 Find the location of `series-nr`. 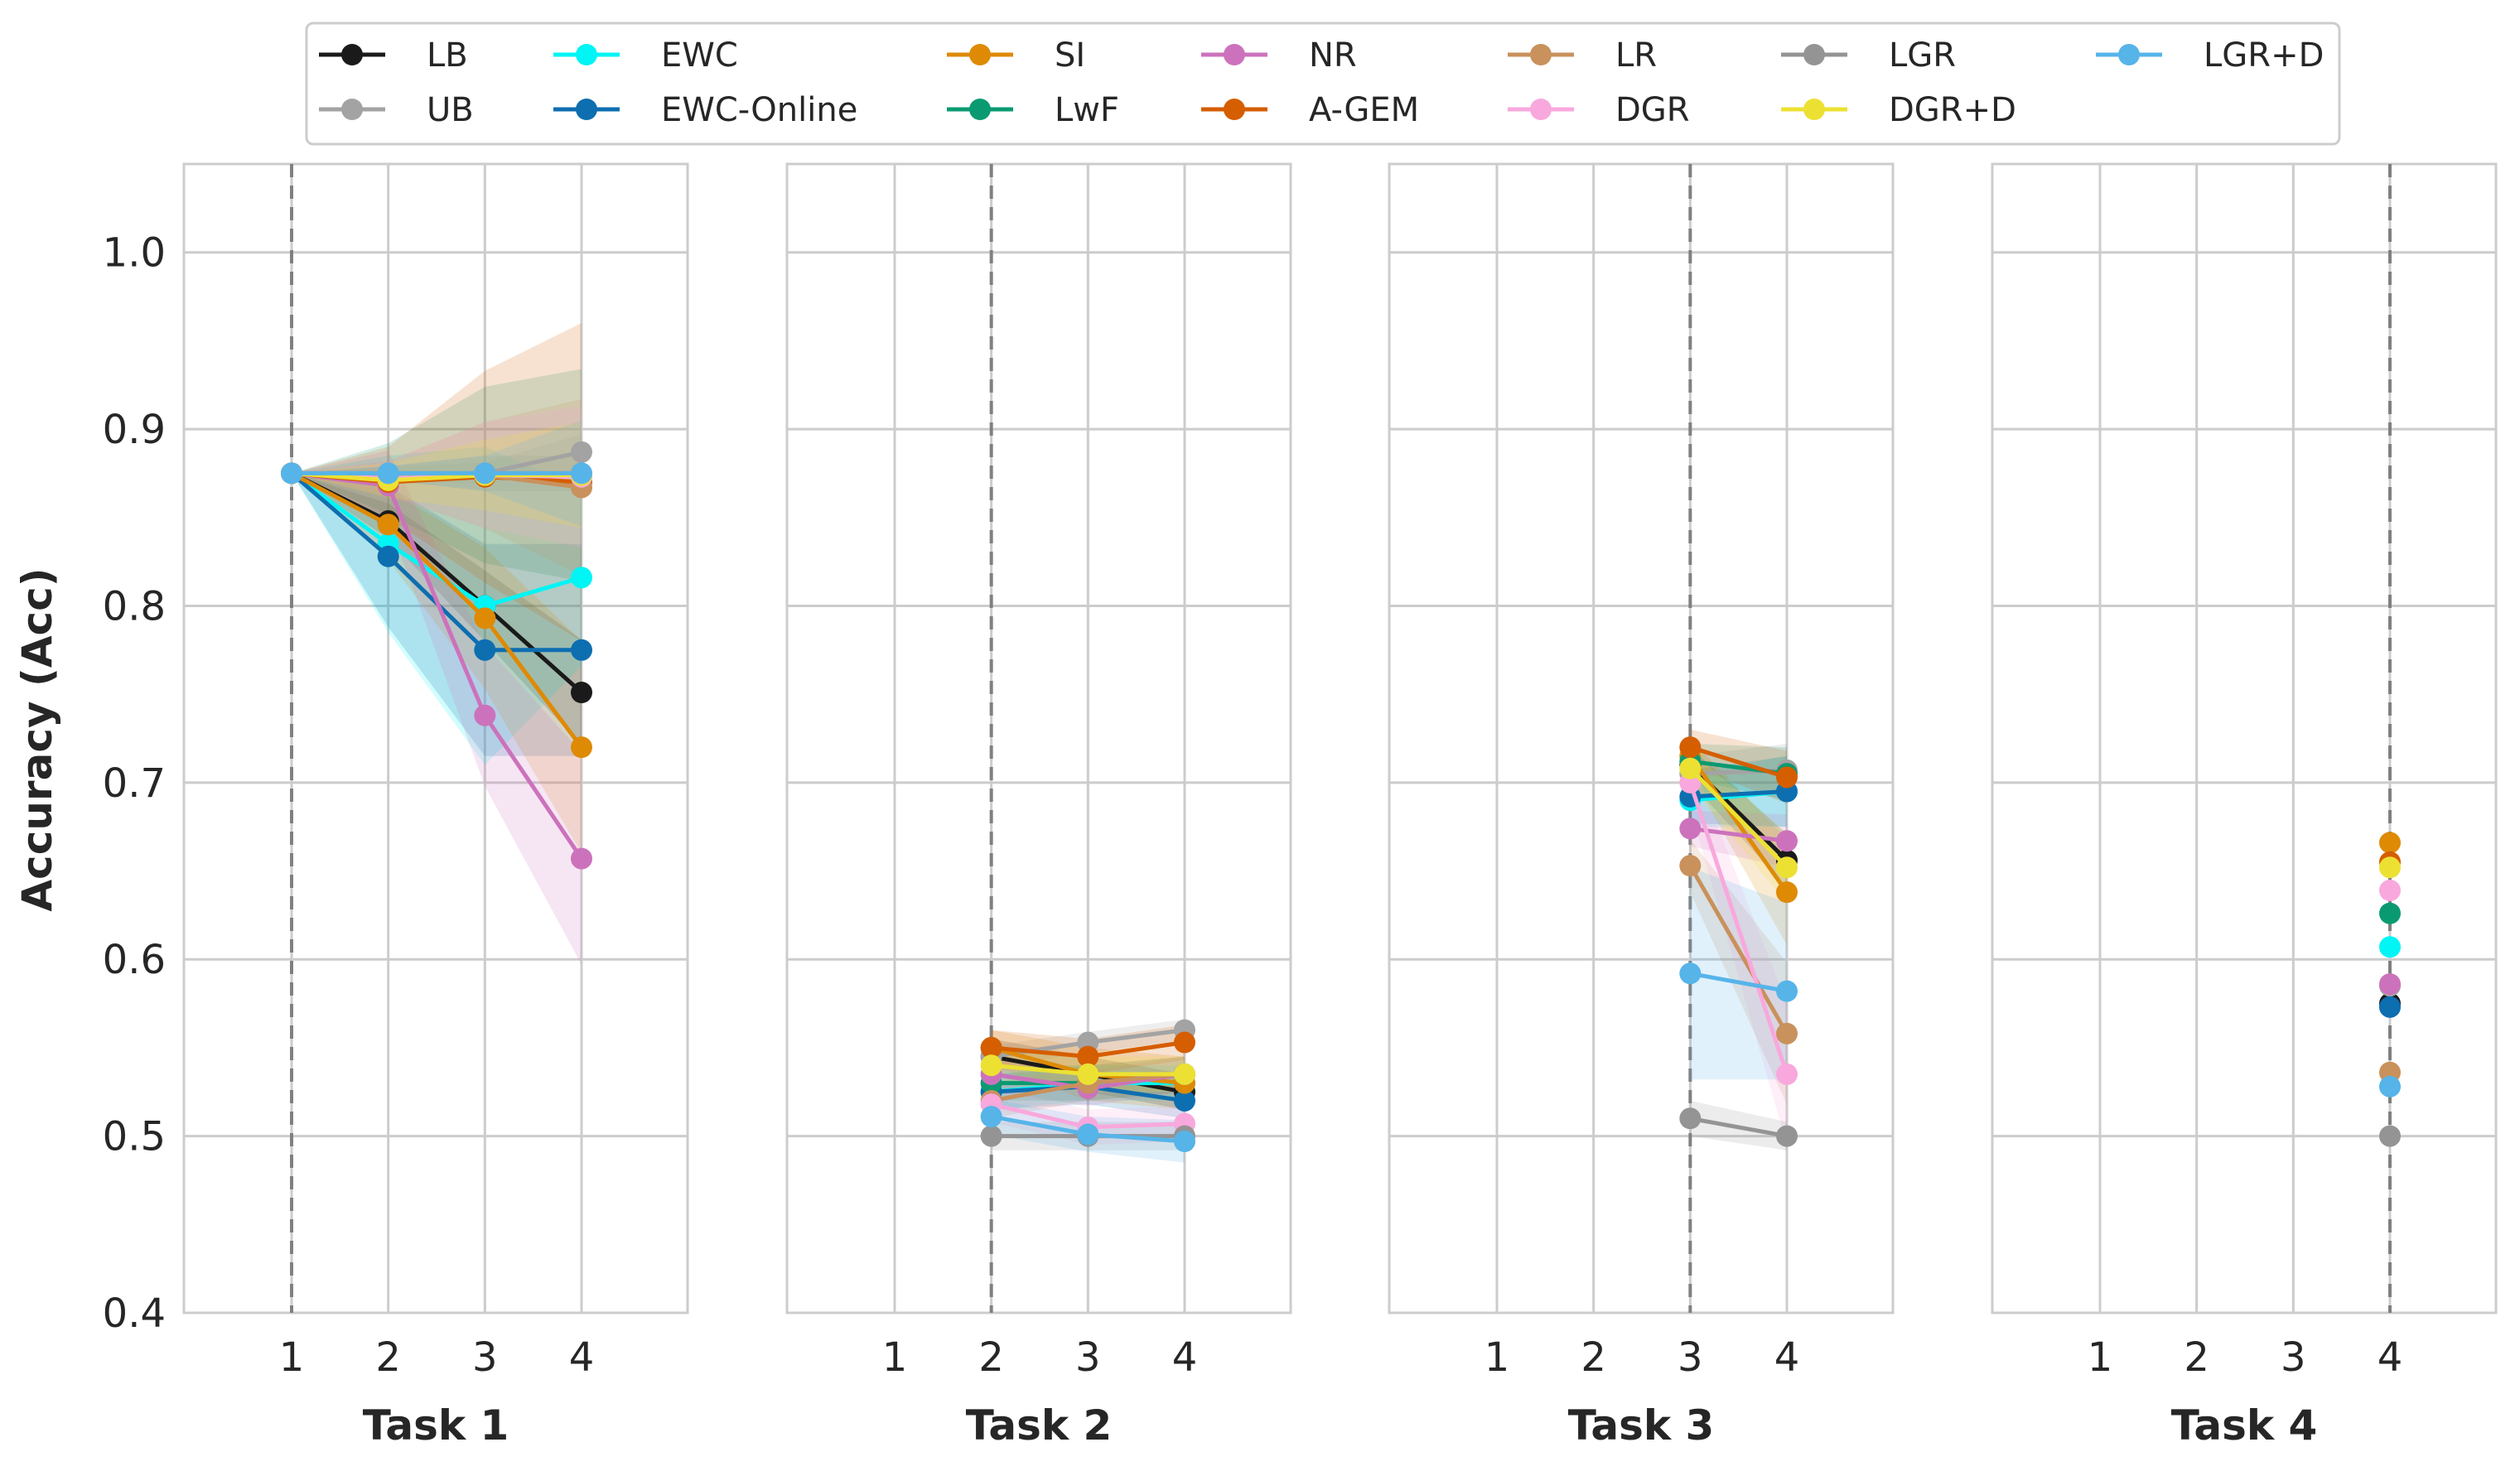

series-nr is located at coordinates (2390, 984).